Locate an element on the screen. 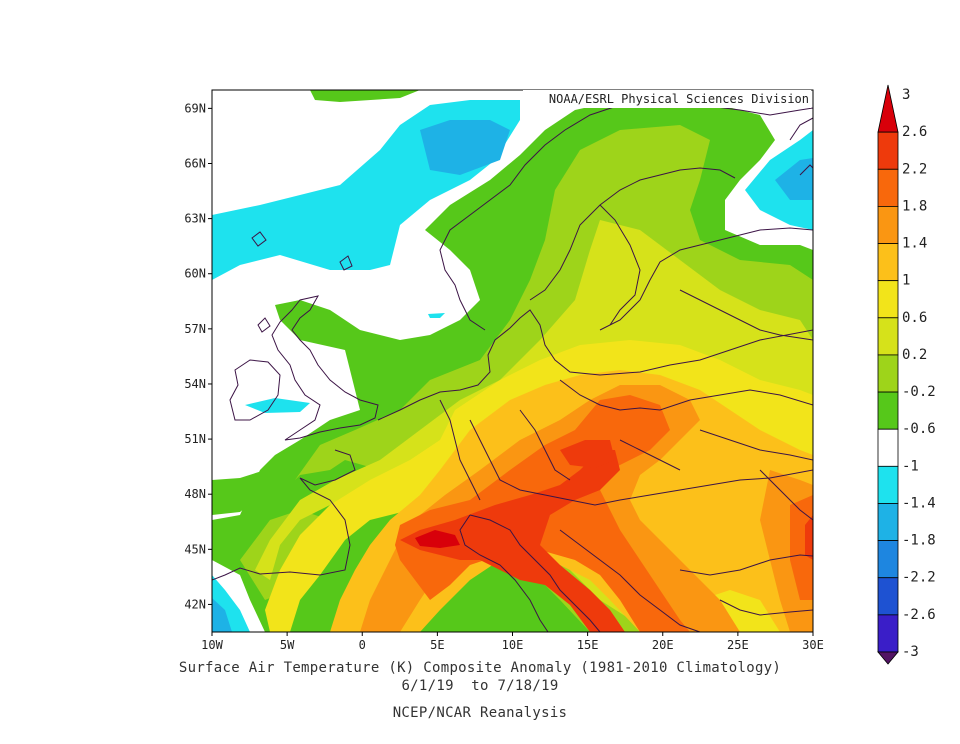 The height and width of the screenshot is (744, 960). lat-tick-label: 63N is located at coordinates (195, 219).